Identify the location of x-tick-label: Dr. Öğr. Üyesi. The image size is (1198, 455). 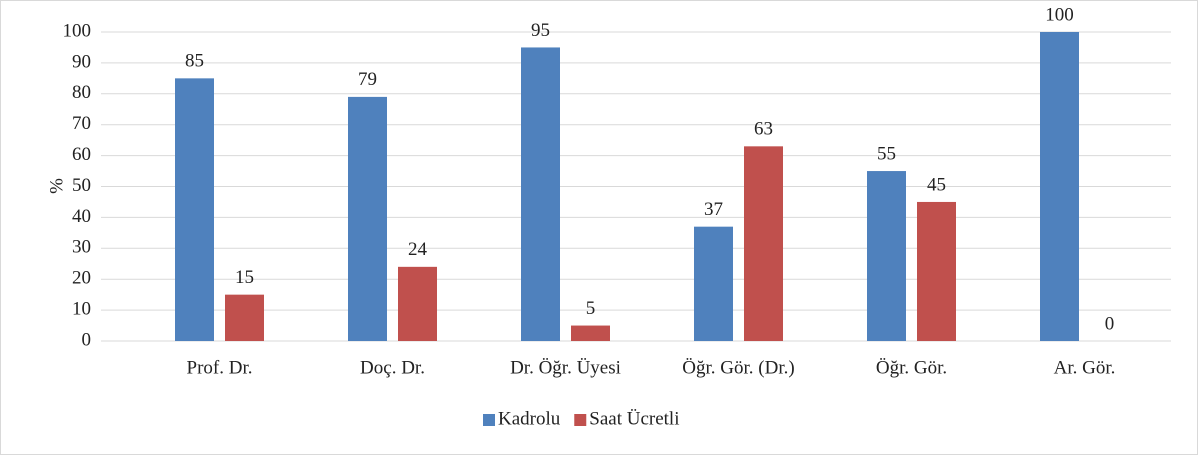
(565, 367).